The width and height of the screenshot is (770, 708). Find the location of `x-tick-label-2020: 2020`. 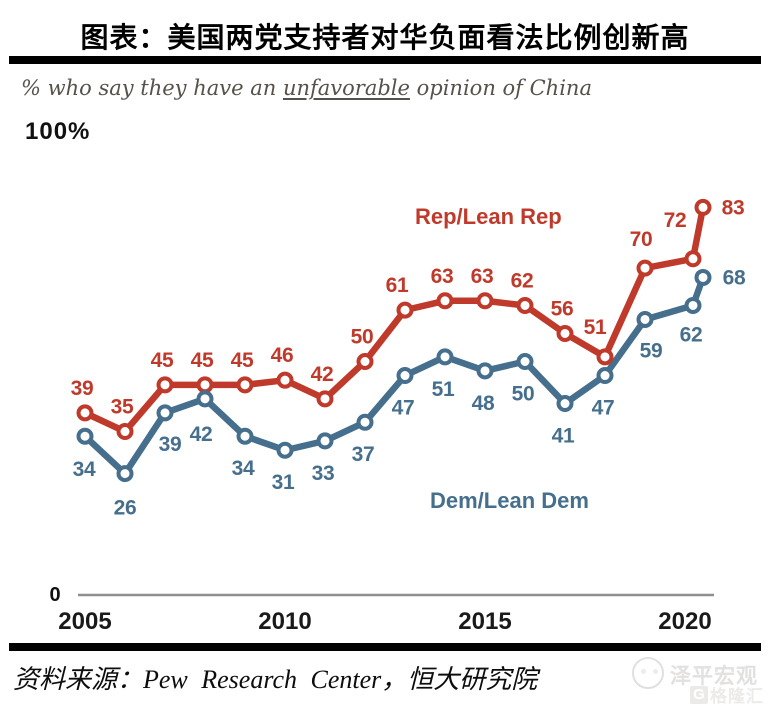

x-tick-label-2020: 2020 is located at coordinates (684, 621).